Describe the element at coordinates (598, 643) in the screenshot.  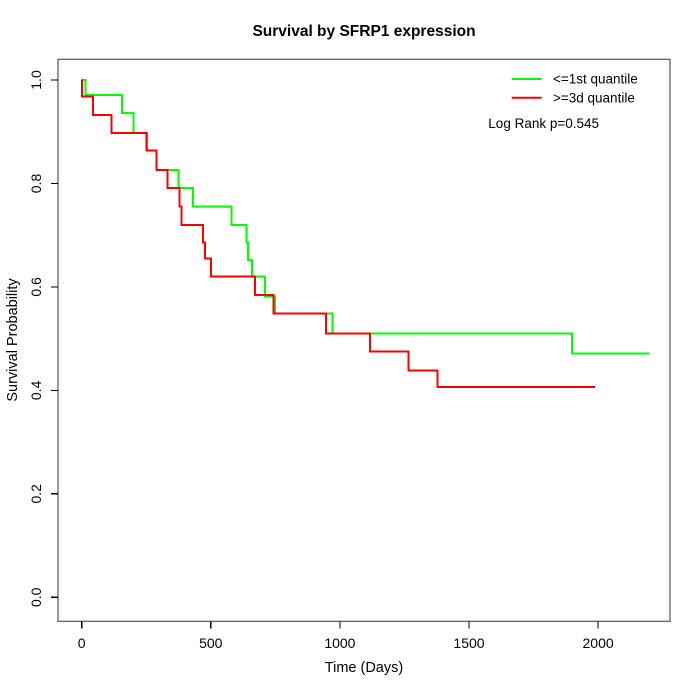
I see `x-tick-label: 2000` at that location.